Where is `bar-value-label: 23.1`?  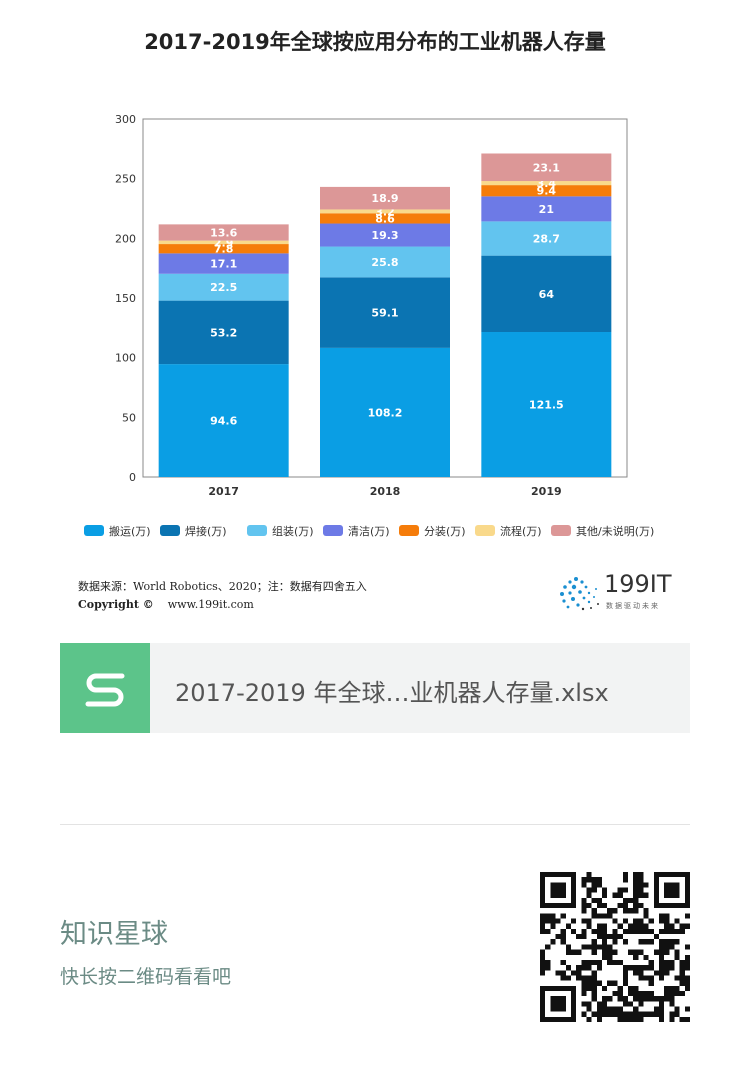 bar-value-label: 23.1 is located at coordinates (546, 167).